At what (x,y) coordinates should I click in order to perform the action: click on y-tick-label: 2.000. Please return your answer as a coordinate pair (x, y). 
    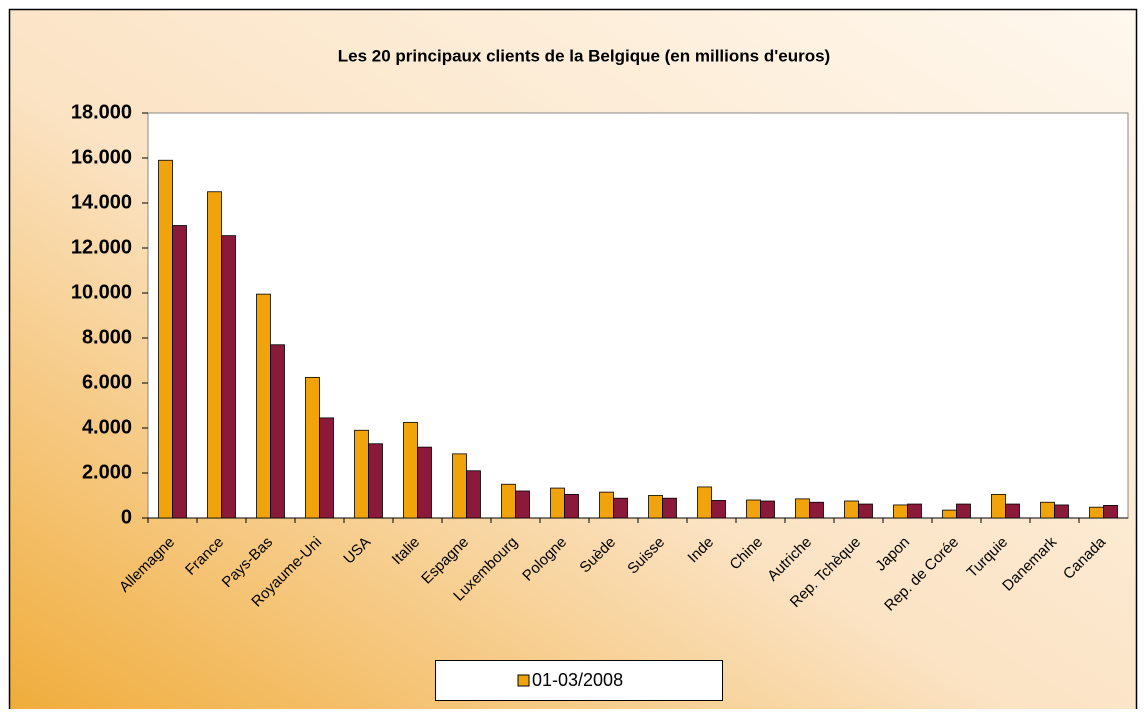
    Looking at the image, I should click on (107, 472).